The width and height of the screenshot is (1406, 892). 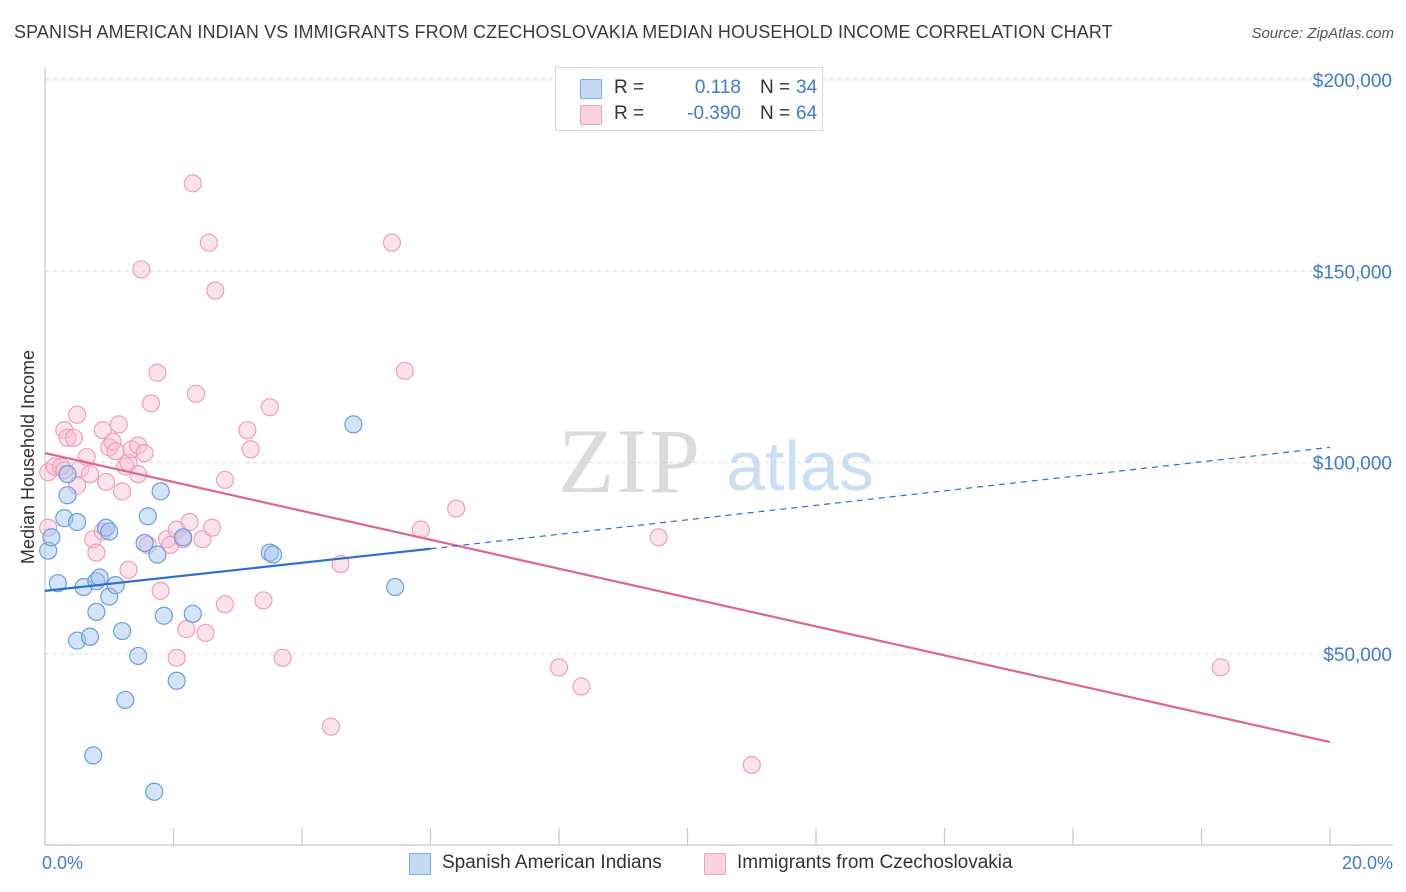 I want to click on legend-label: Immigrants from Czechoslovakia, so click(x=875, y=862).